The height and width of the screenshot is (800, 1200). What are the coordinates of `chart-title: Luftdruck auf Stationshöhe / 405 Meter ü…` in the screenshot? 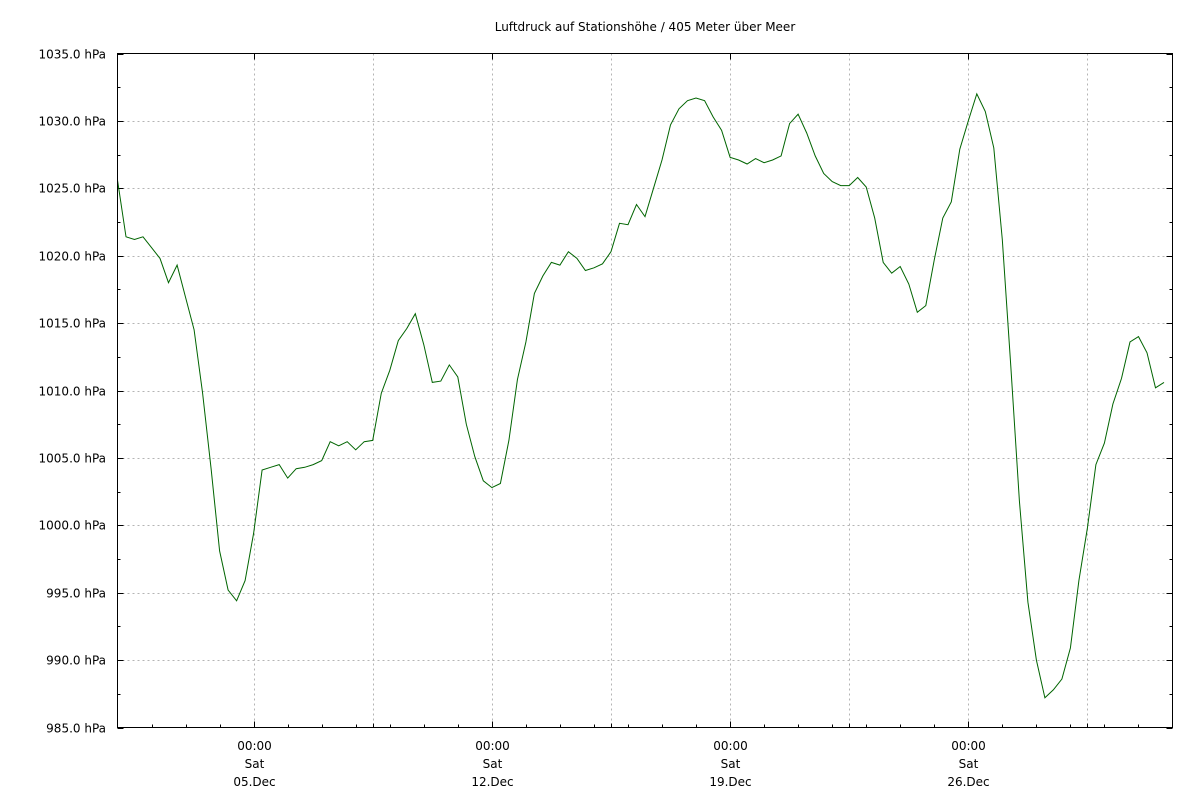 It's located at (645, 27).